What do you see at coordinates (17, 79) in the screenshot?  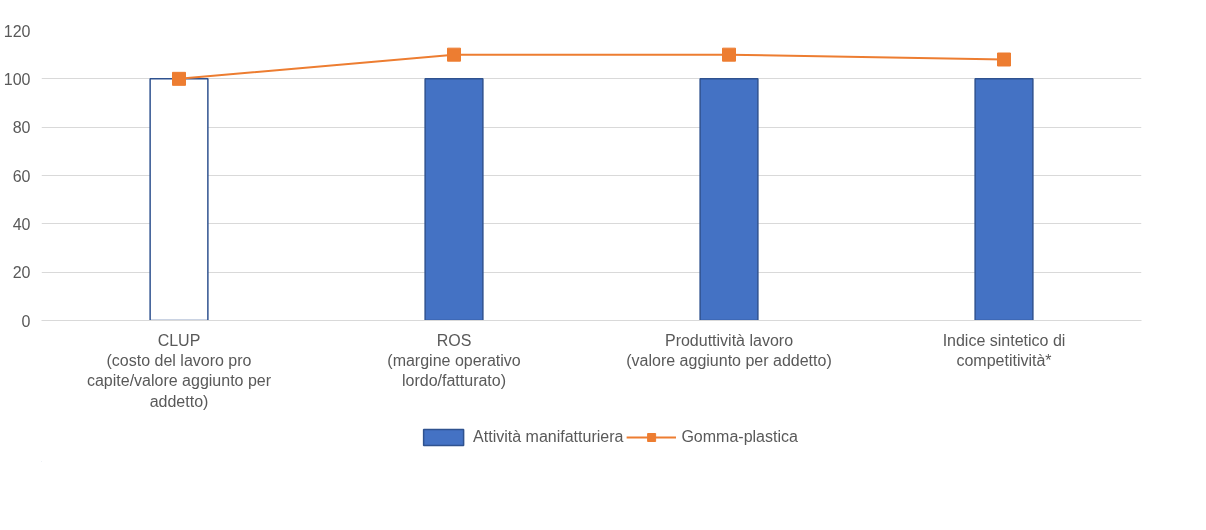 I see `y-tick-label: 100` at bounding box center [17, 79].